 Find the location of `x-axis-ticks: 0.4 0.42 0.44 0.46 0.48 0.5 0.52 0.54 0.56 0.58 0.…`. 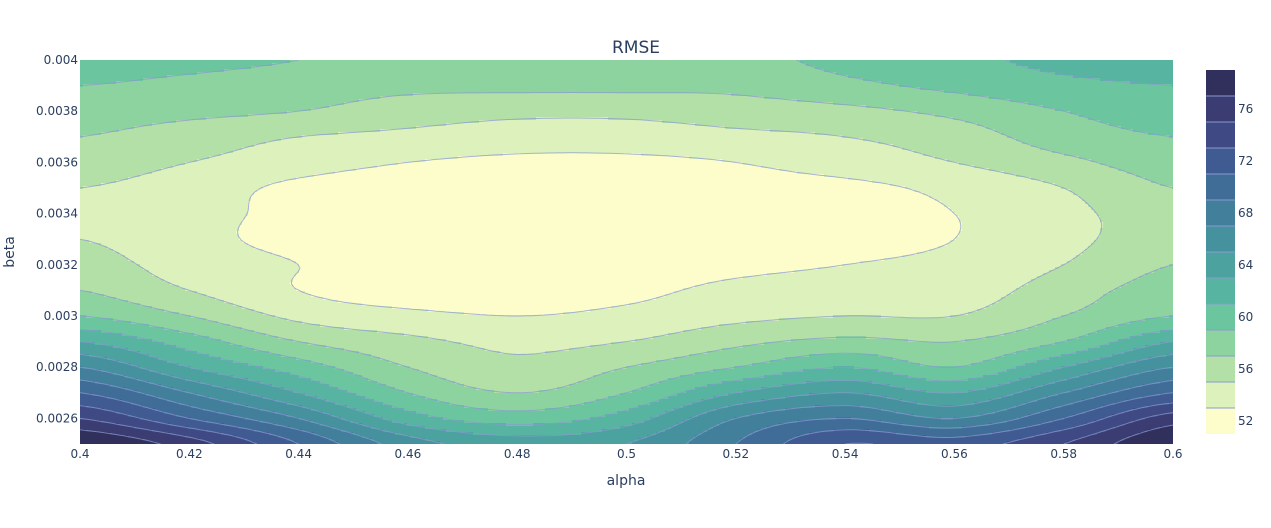

x-axis-ticks: 0.4 0.42 0.44 0.46 0.48 0.5 0.52 0.54 0.56 0.58 0.… is located at coordinates (626, 454).